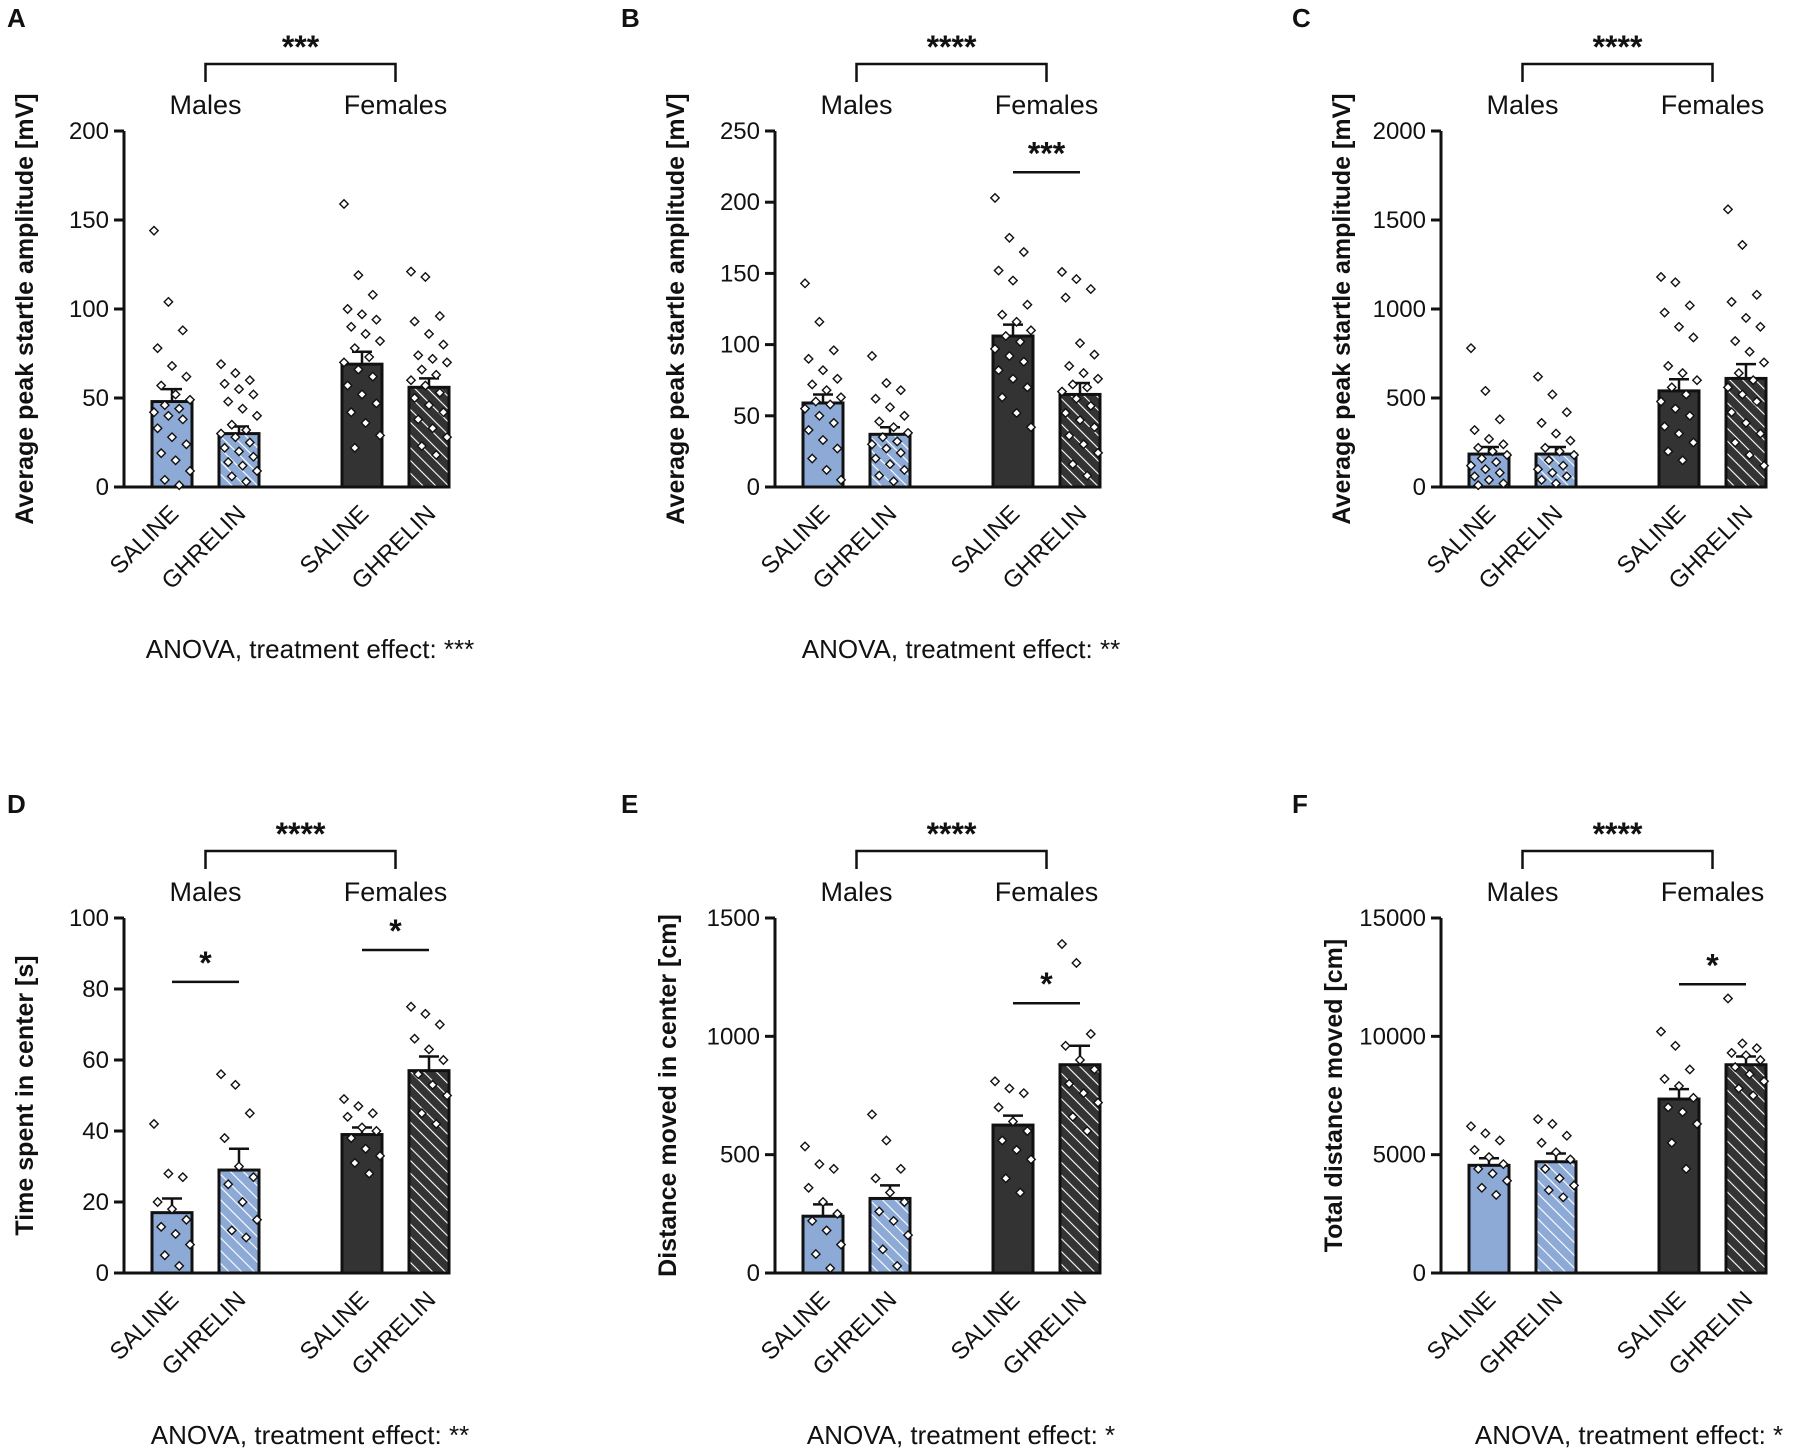 The height and width of the screenshot is (1454, 1799). Describe the element at coordinates (89, 309) in the screenshot. I see `y-tick-label: 100` at that location.